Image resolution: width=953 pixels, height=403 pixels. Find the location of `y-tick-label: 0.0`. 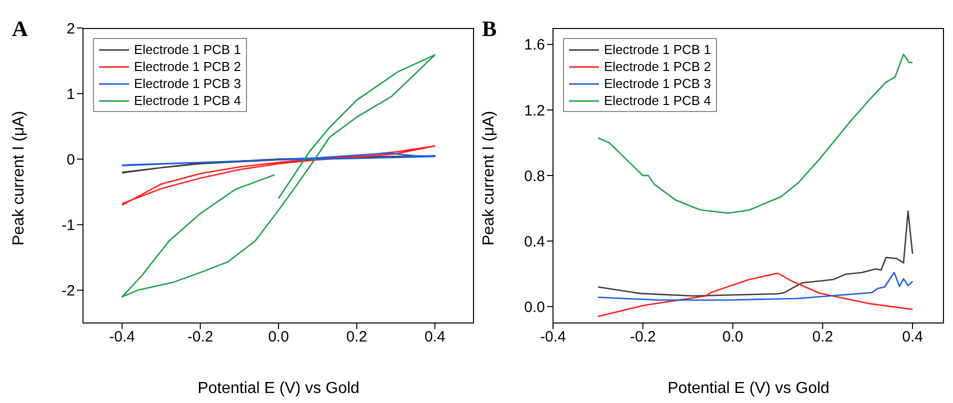

y-tick-label: 0.0 is located at coordinates (534, 307).